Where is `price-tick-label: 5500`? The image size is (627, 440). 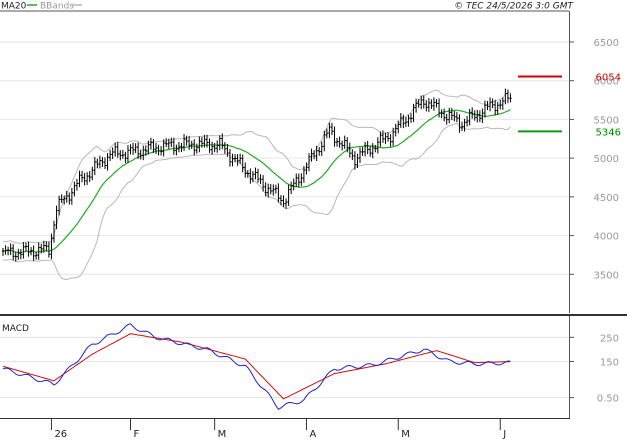
price-tick-label: 5500 is located at coordinates (606, 120).